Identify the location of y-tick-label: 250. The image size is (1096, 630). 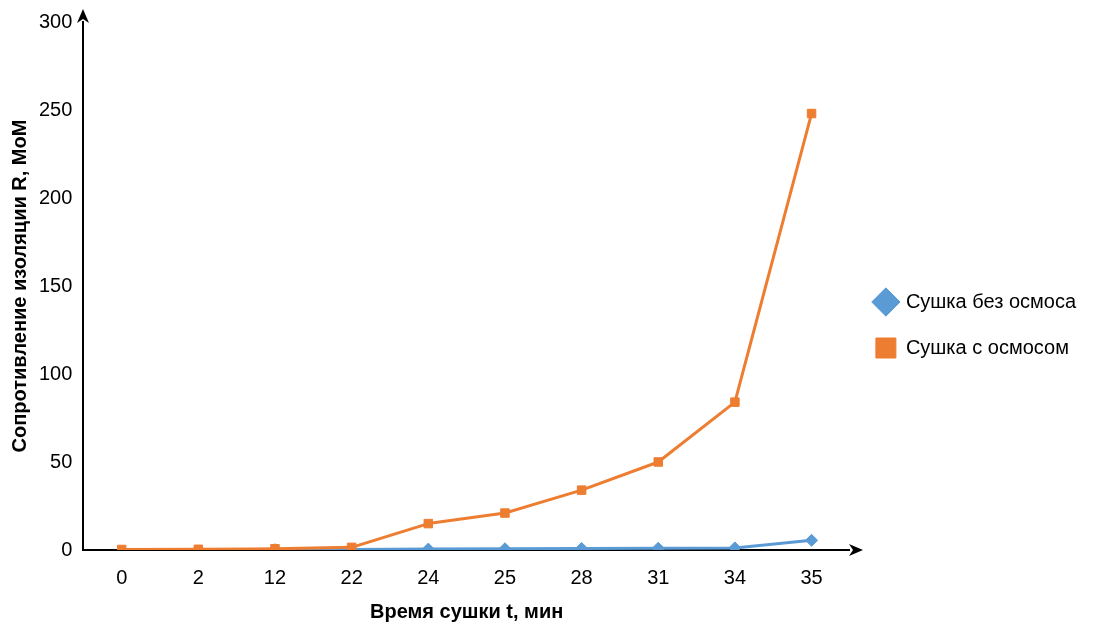
(55, 108).